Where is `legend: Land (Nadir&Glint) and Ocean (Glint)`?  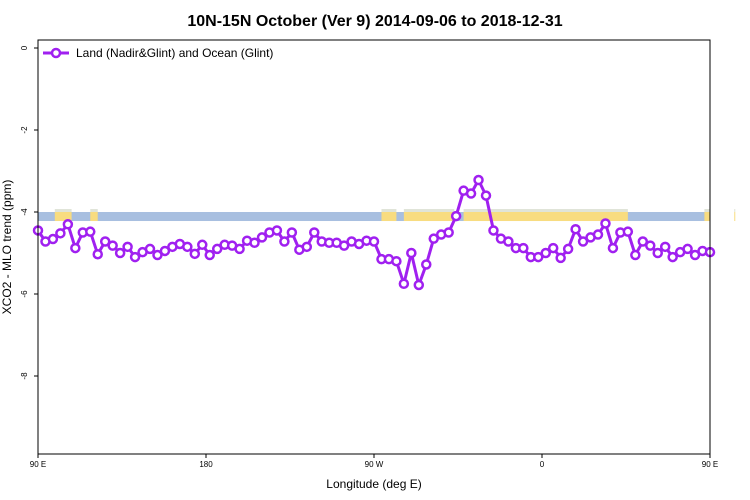 legend: Land (Nadir&Glint) and Ocean (Glint) is located at coordinates (158, 53).